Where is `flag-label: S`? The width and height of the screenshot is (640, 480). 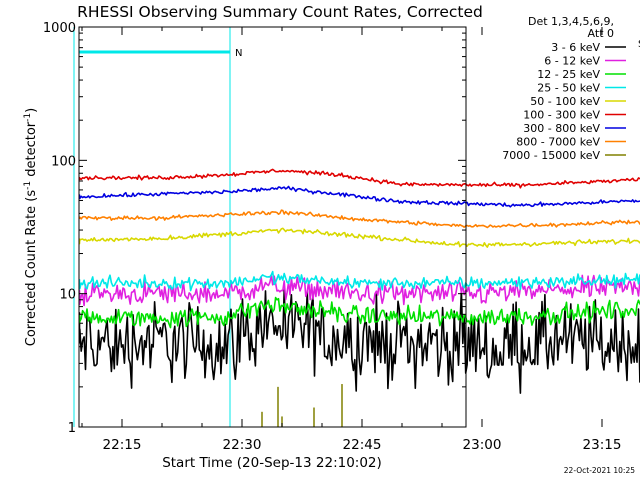
flag-label: S is located at coordinates (639, 44).